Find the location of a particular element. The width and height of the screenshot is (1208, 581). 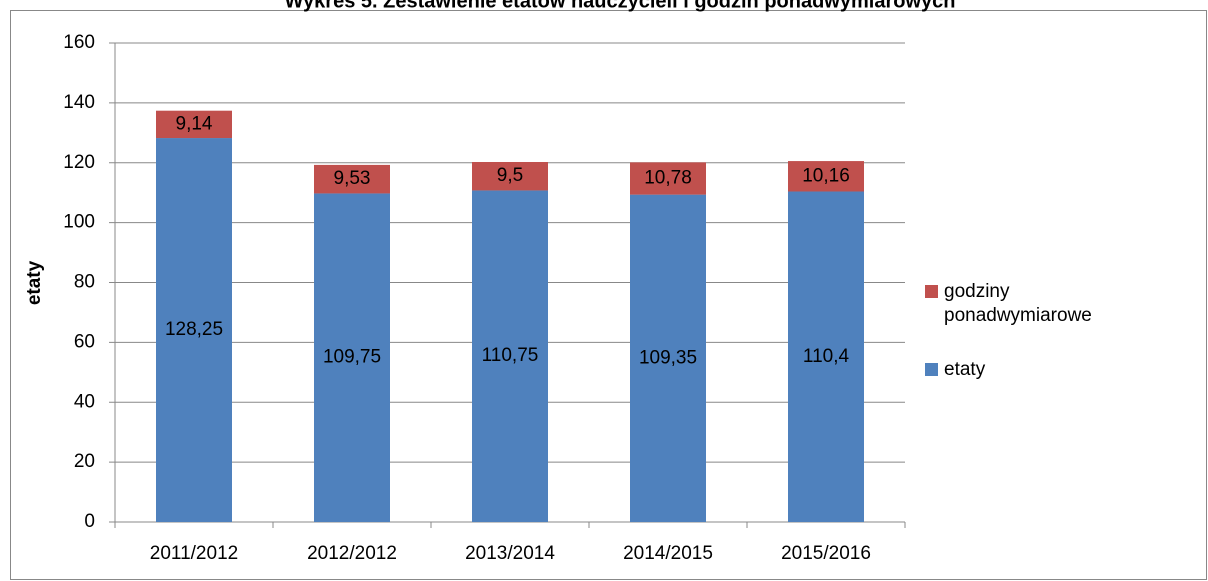

y-tick-label: 100 is located at coordinates (79, 222).